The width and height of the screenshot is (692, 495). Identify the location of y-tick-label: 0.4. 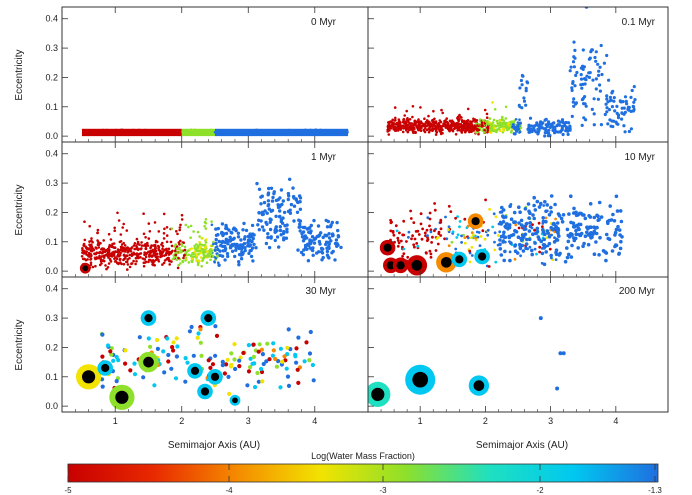
(51, 19).